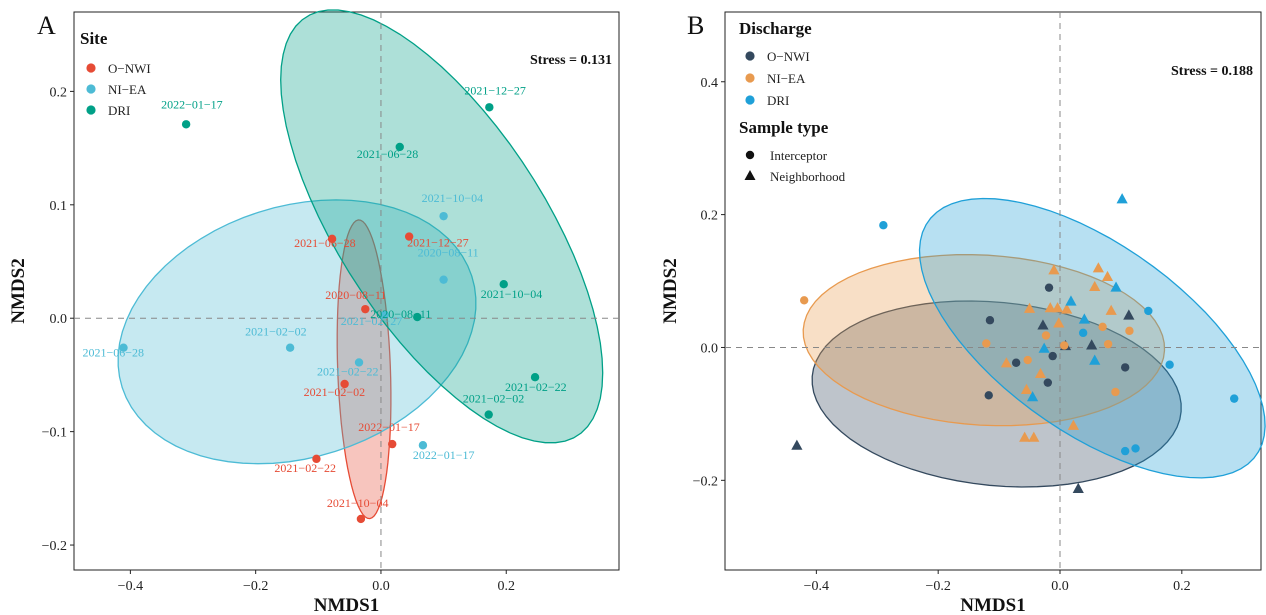 The width and height of the screenshot is (1266, 615). What do you see at coordinates (54, 433) in the screenshot?
I see `panel-a-ytick-label: −0.1` at bounding box center [54, 433].